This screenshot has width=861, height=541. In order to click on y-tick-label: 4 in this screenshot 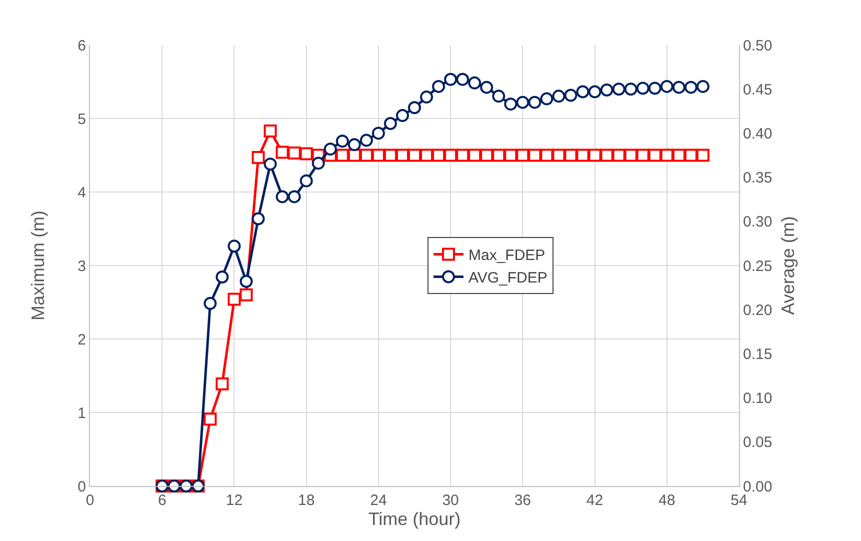, I will do `click(82, 193)`.